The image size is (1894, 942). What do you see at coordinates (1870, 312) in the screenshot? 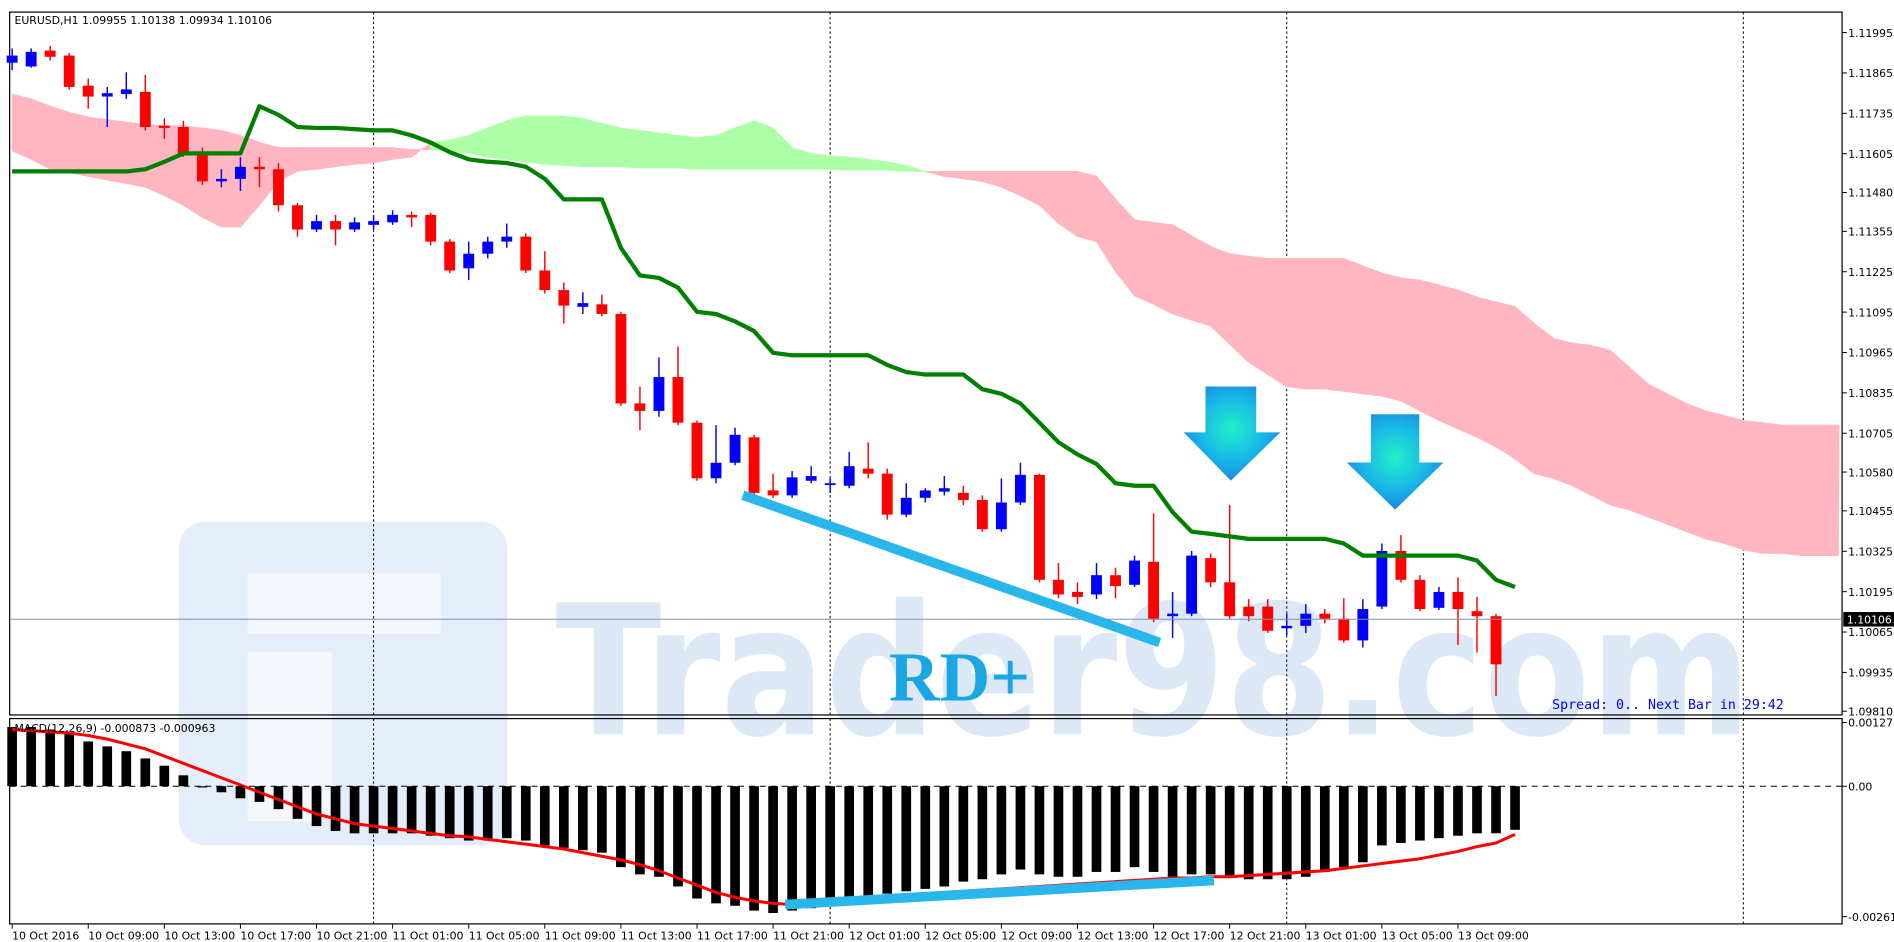
I see `y-tick-label: 1.11095` at bounding box center [1870, 312].